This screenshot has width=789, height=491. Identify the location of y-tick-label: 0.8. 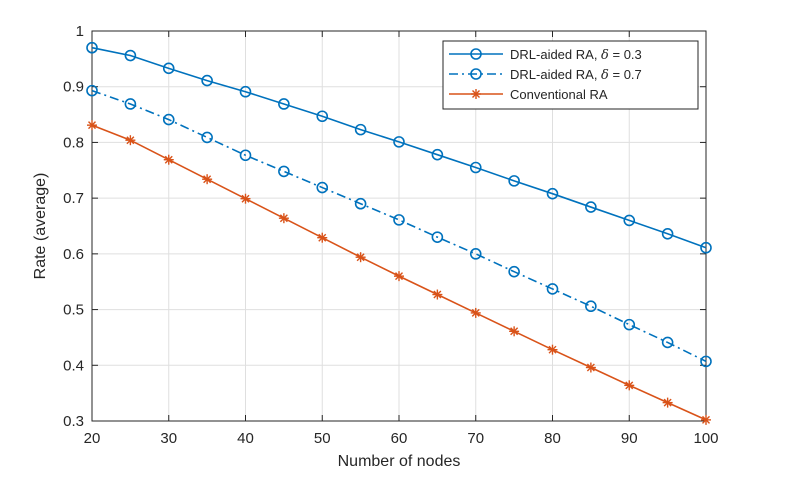
(73, 142).